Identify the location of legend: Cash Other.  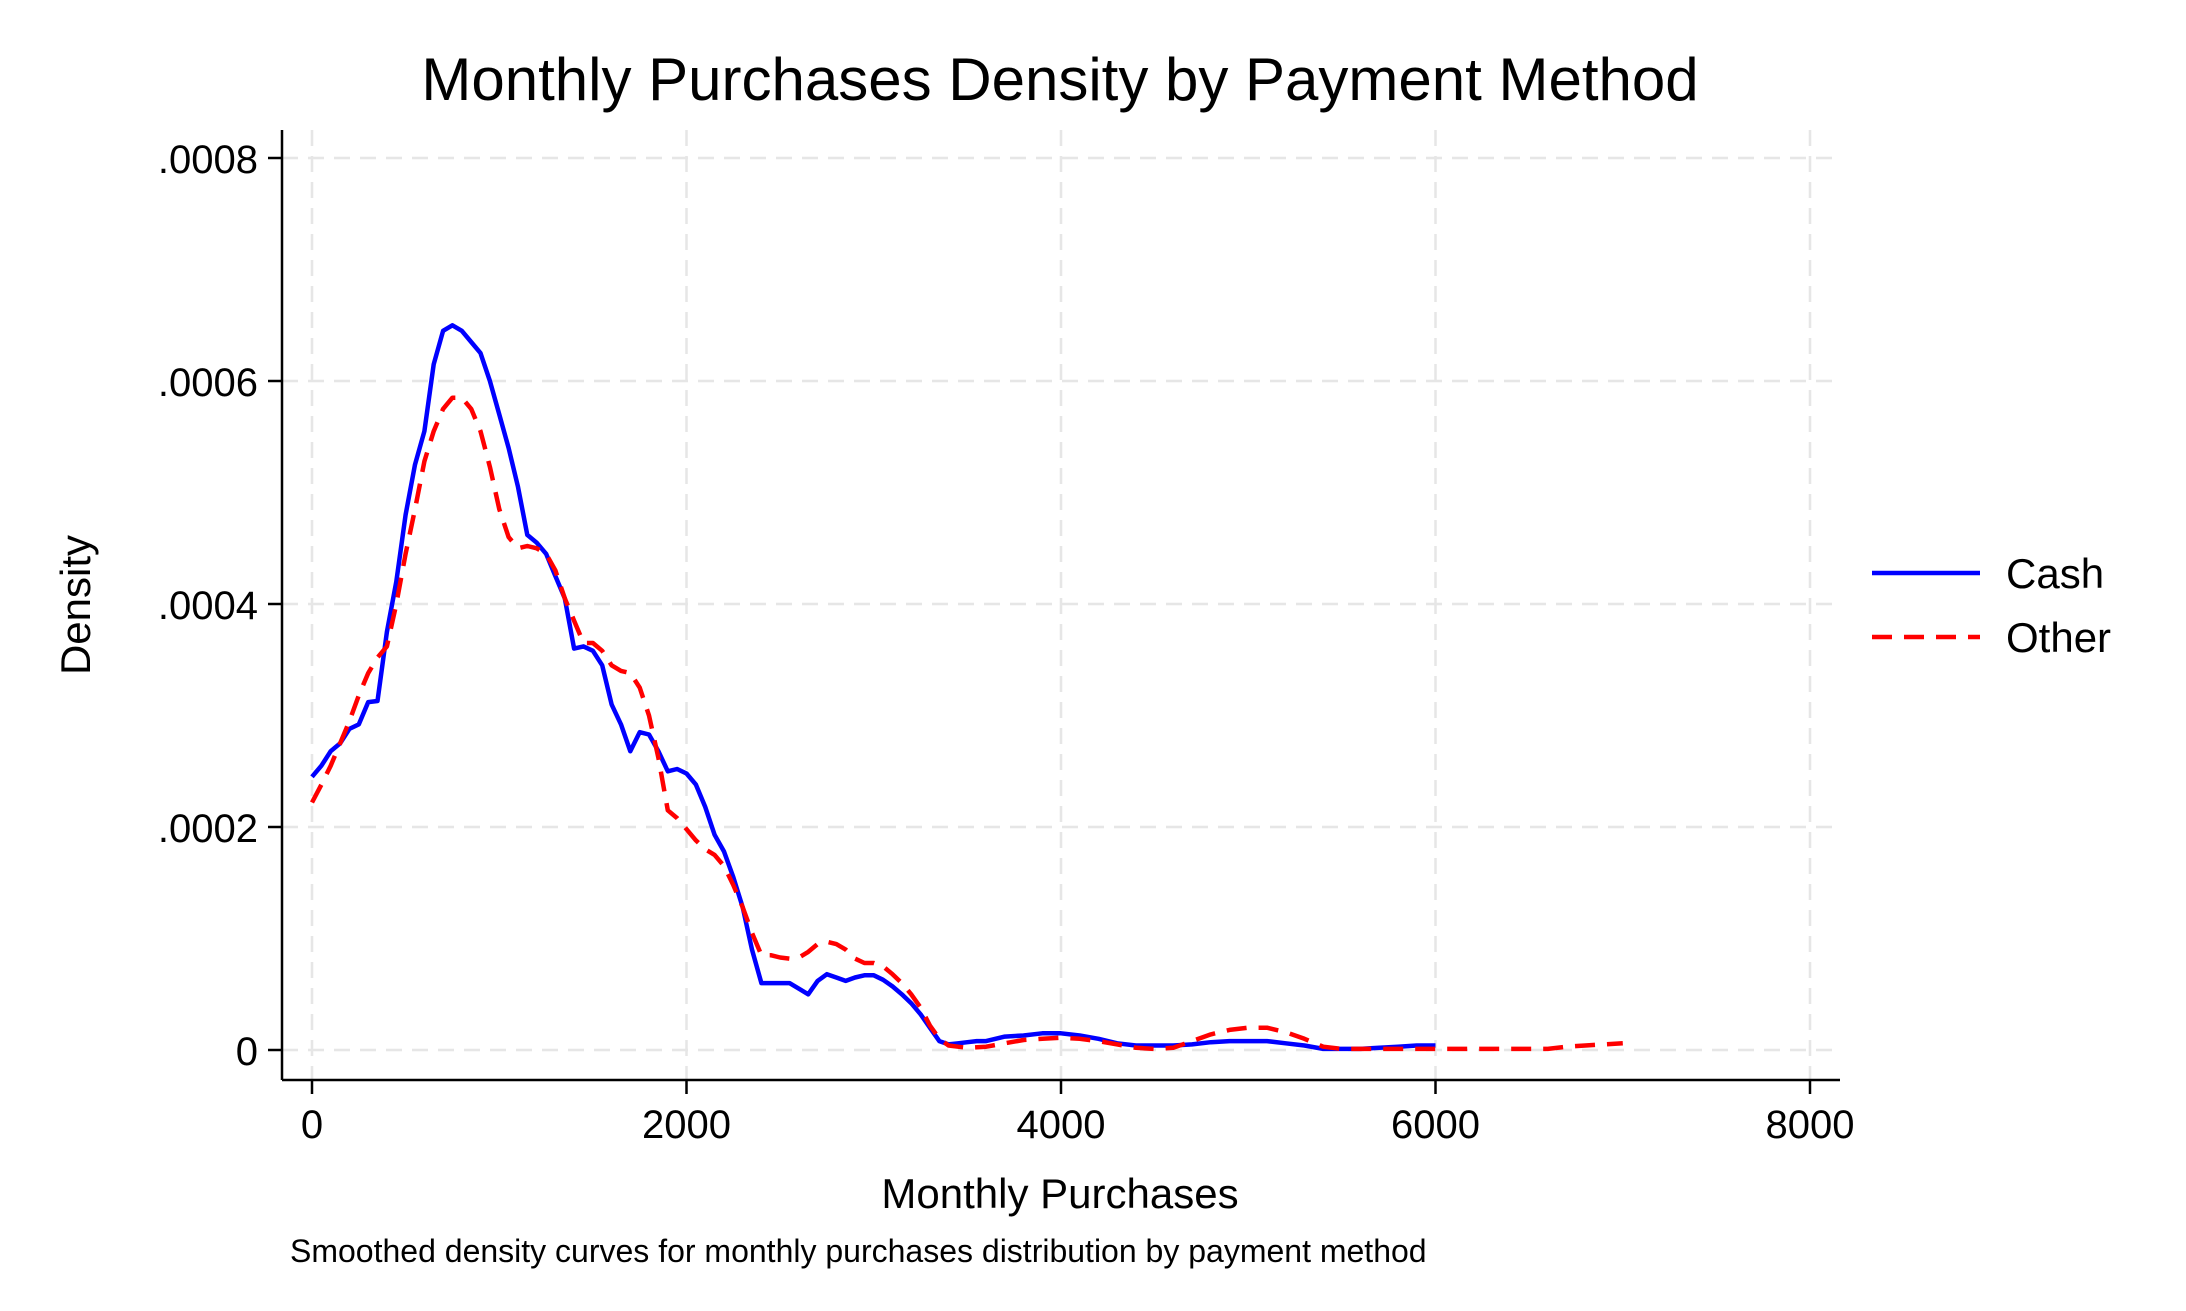
(1991, 605).